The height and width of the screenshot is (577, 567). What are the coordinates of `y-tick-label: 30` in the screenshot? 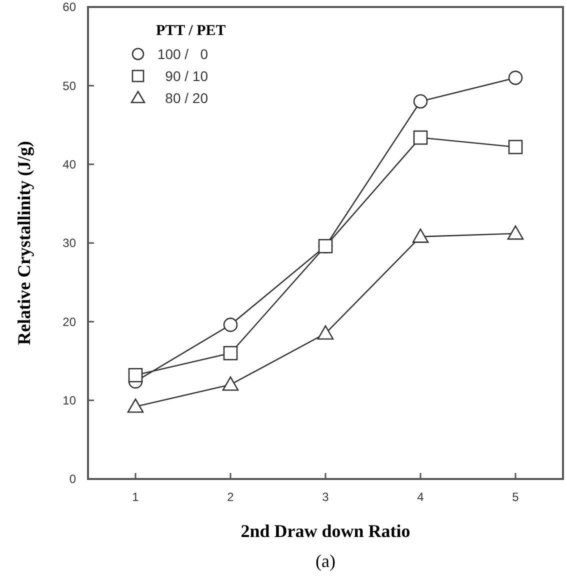 It's located at (69, 243).